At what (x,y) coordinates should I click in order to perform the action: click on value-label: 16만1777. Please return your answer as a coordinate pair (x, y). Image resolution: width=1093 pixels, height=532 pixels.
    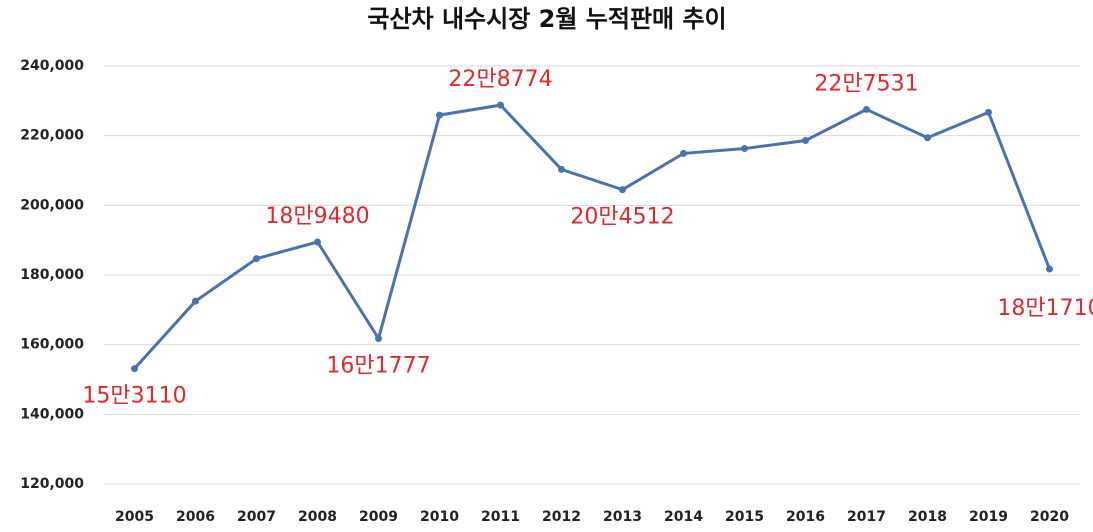
    Looking at the image, I should click on (378, 365).